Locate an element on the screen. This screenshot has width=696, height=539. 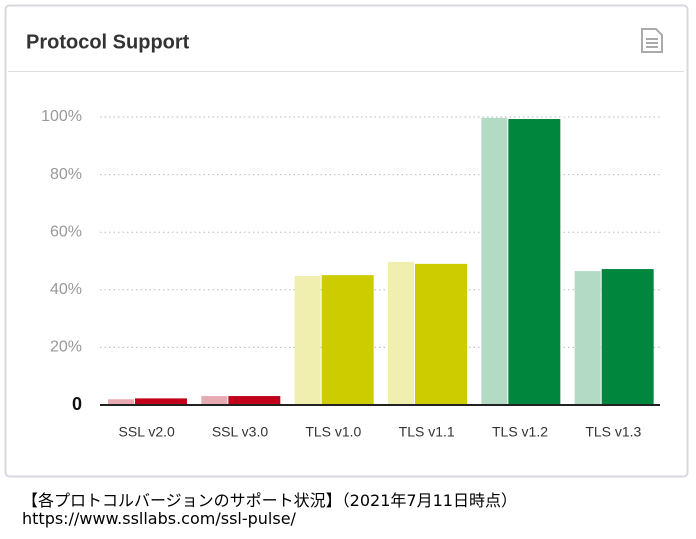
source-url: https://www.ssllabs.com/ssl-pulse/ is located at coordinates (159, 518).